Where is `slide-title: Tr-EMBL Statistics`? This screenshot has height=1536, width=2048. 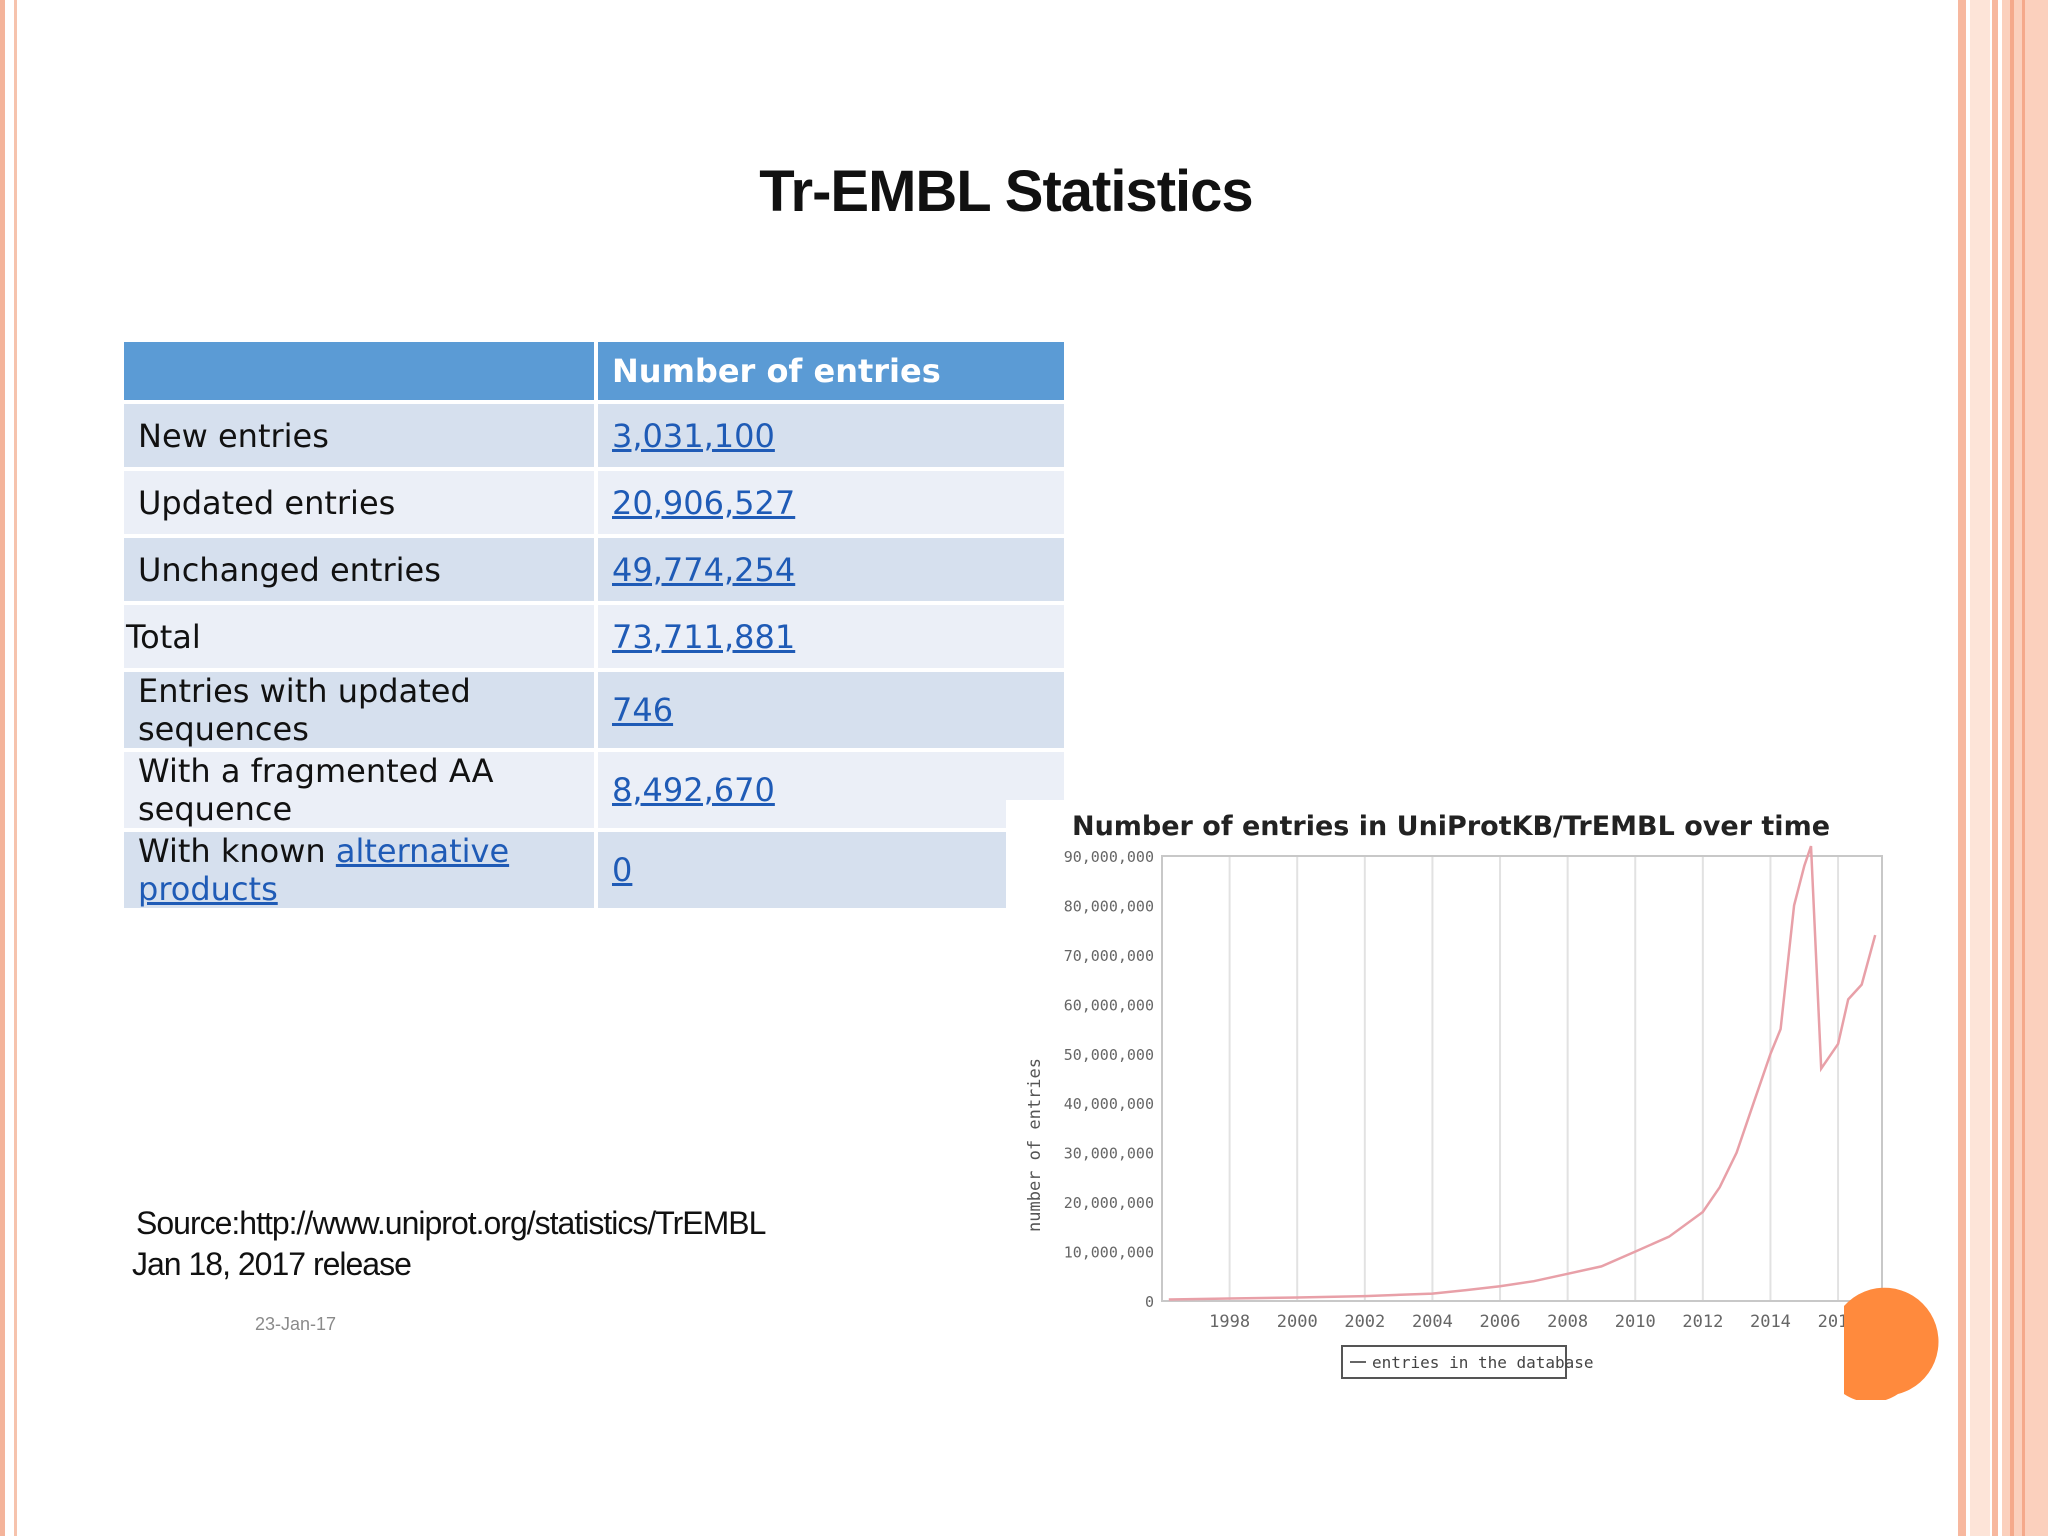
slide-title: Tr-EMBL Statistics is located at coordinates (1006, 191).